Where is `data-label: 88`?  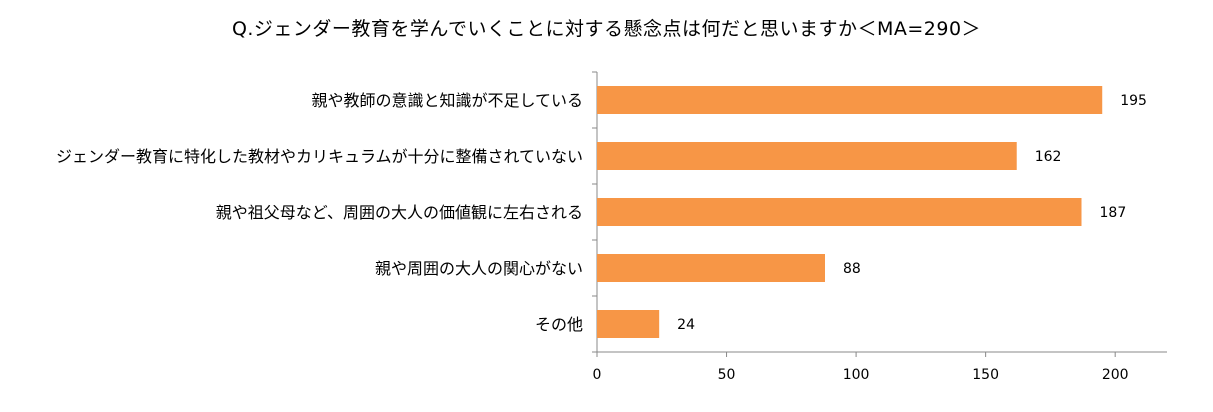 data-label: 88 is located at coordinates (852, 269).